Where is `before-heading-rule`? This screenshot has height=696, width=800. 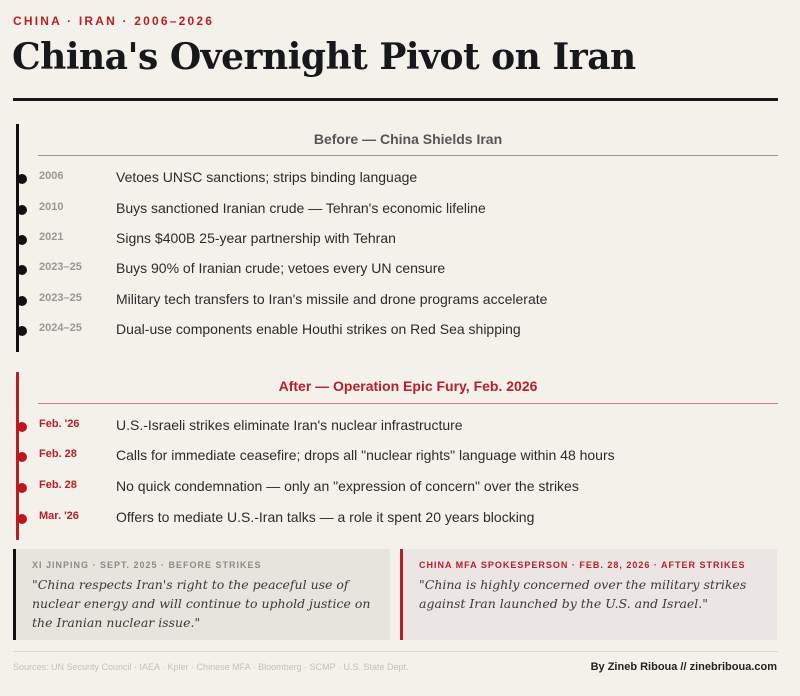
before-heading-rule is located at coordinates (408, 155).